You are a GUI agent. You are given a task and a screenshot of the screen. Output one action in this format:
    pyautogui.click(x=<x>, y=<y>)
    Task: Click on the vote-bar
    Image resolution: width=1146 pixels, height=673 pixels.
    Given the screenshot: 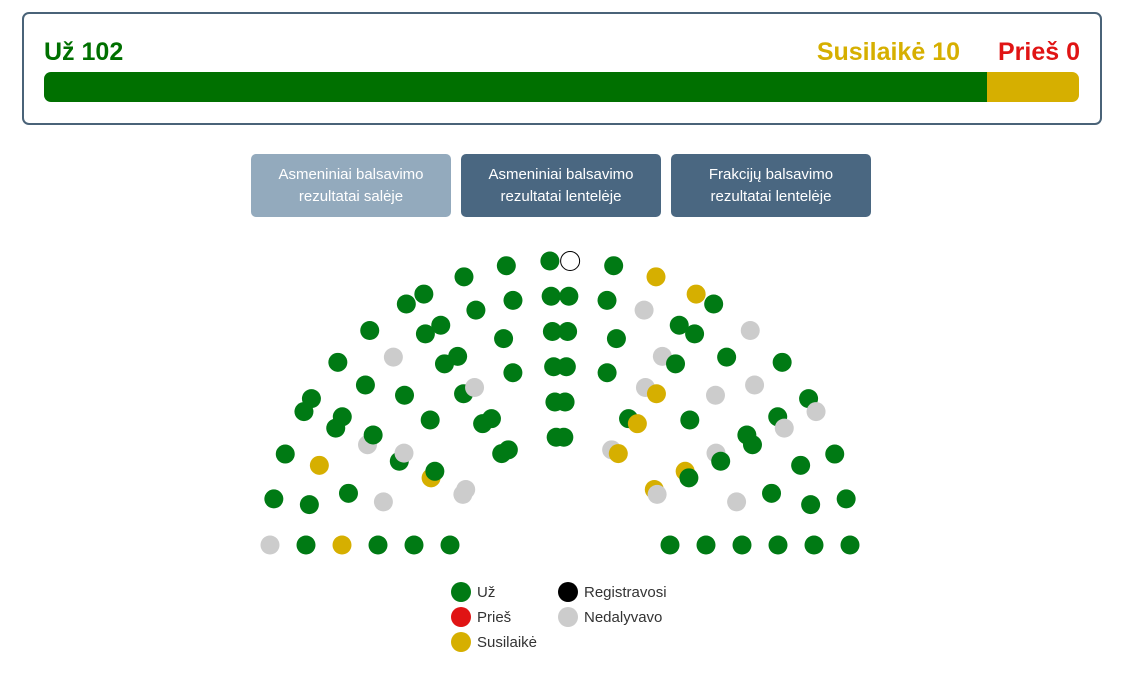 What is the action you would take?
    pyautogui.click(x=561, y=87)
    